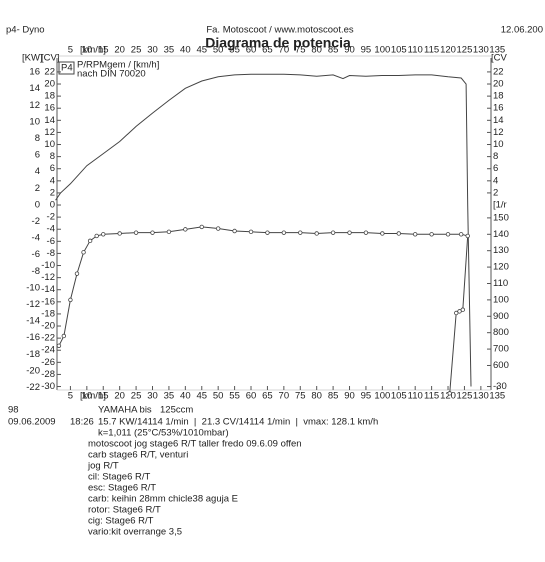 This screenshot has width=545, height=562. Describe the element at coordinates (280, 30) in the screenshot. I see `header-center: Fa. Motoscoot / www.motoscoot.es` at that location.